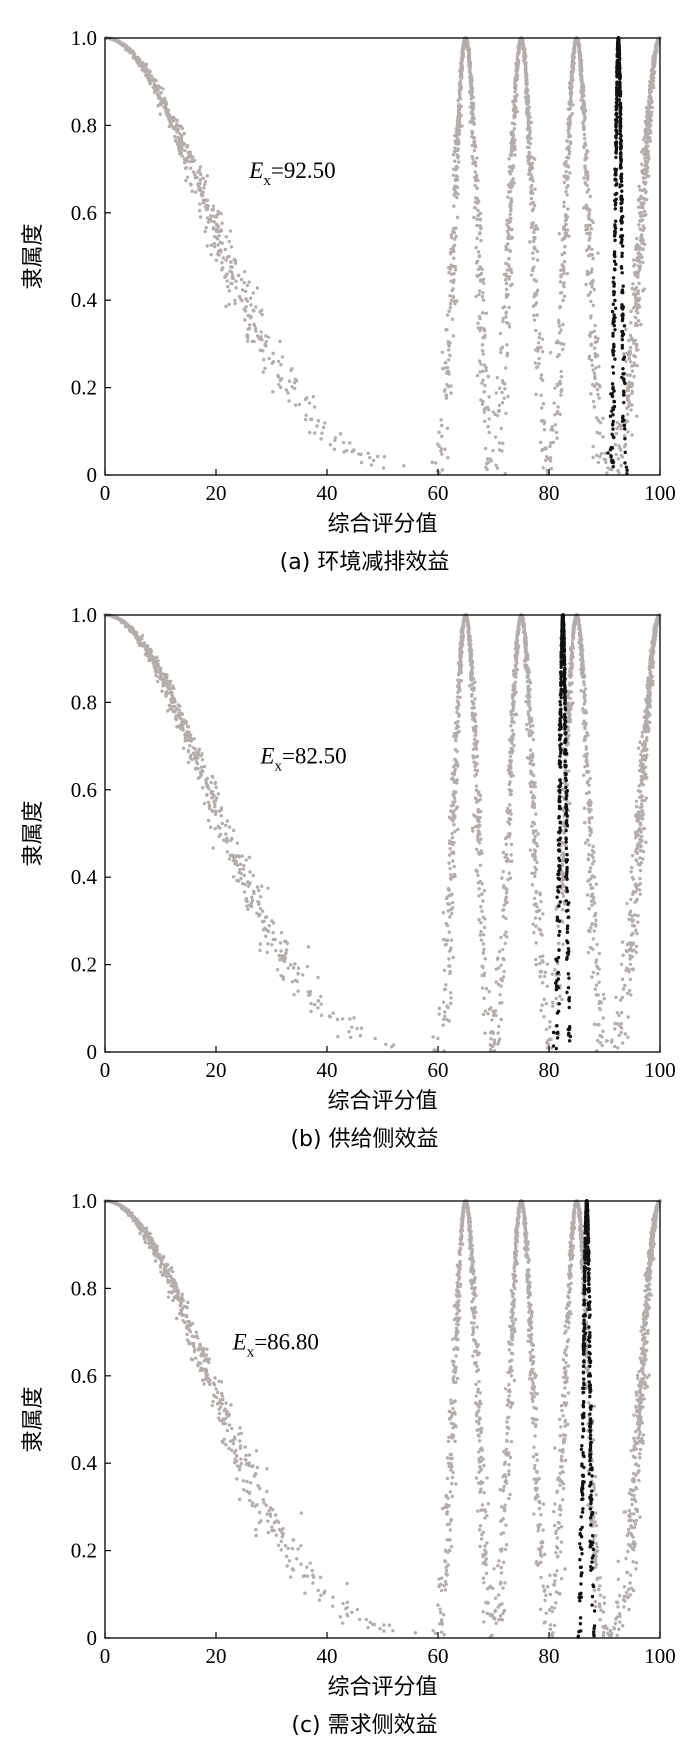 Image resolution: width=700 pixels, height=1739 pixels. I want to click on x-axis-label: 综合评分值, so click(382, 524).